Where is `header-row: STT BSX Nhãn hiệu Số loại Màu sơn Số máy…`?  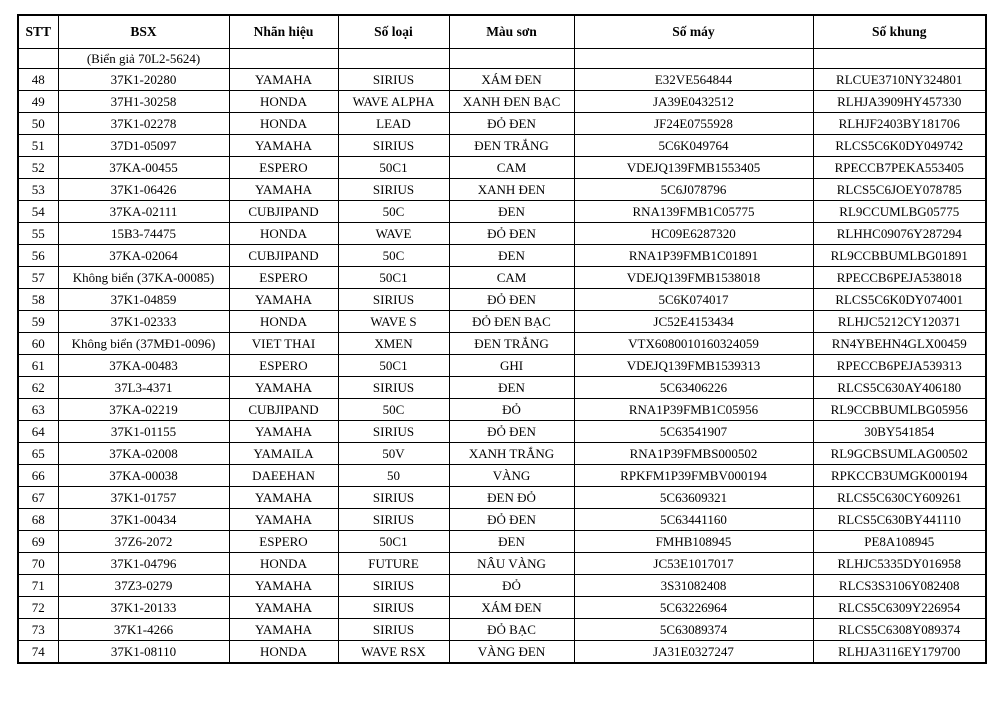
header-row: STT BSX Nhãn hiệu Số loại Màu sơn Số máy… is located at coordinates (502, 31).